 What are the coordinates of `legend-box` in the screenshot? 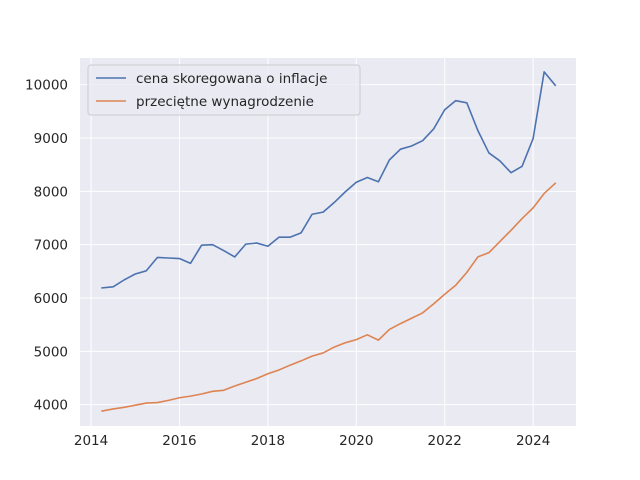 It's located at (224, 90).